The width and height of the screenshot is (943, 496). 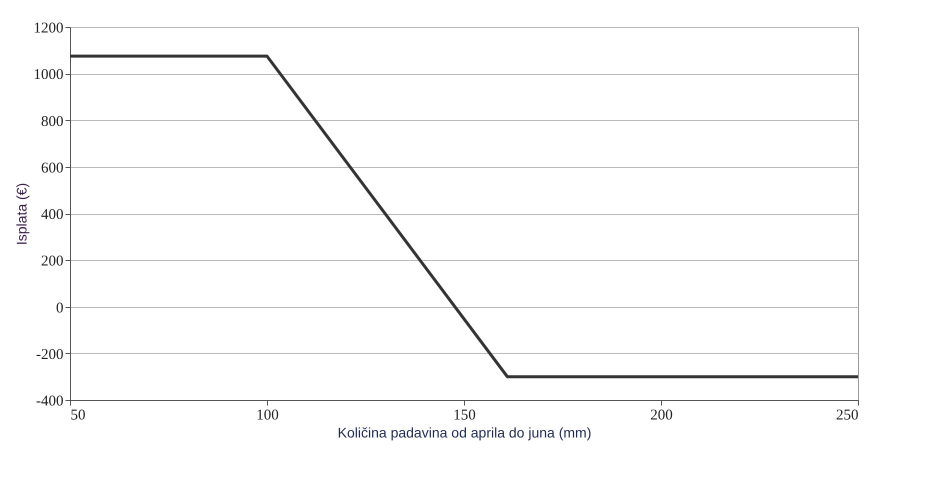 What do you see at coordinates (52, 122) in the screenshot?
I see `y-tick-label: 800` at bounding box center [52, 122].